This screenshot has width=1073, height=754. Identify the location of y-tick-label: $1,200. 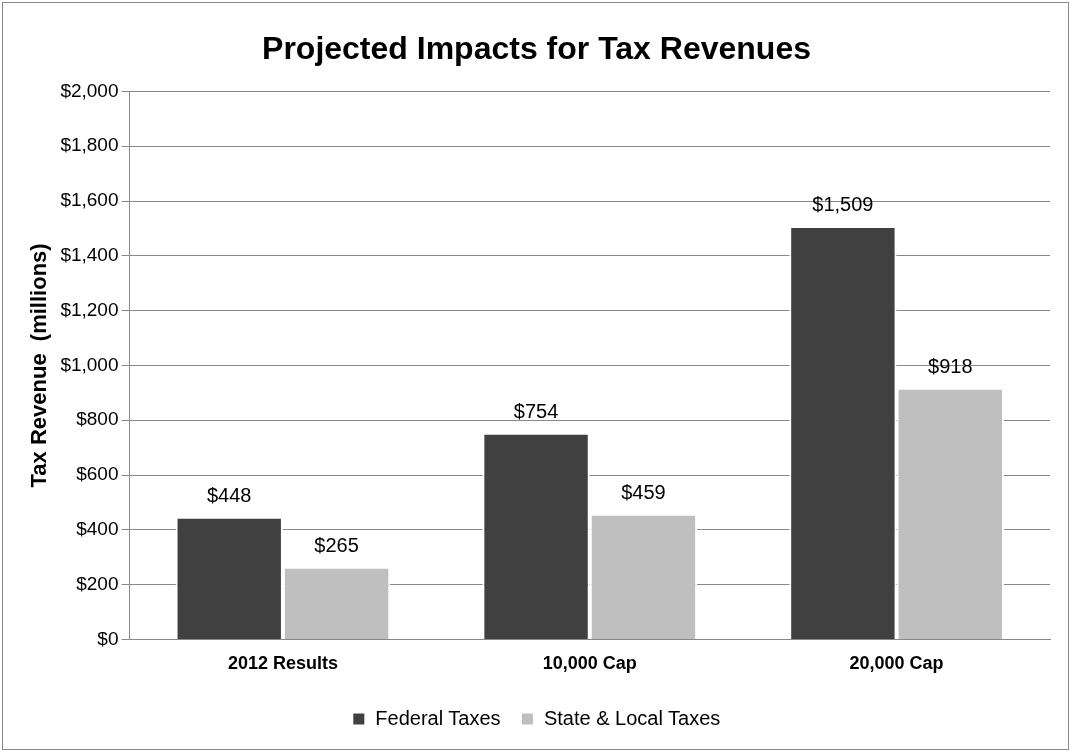
(89, 309).